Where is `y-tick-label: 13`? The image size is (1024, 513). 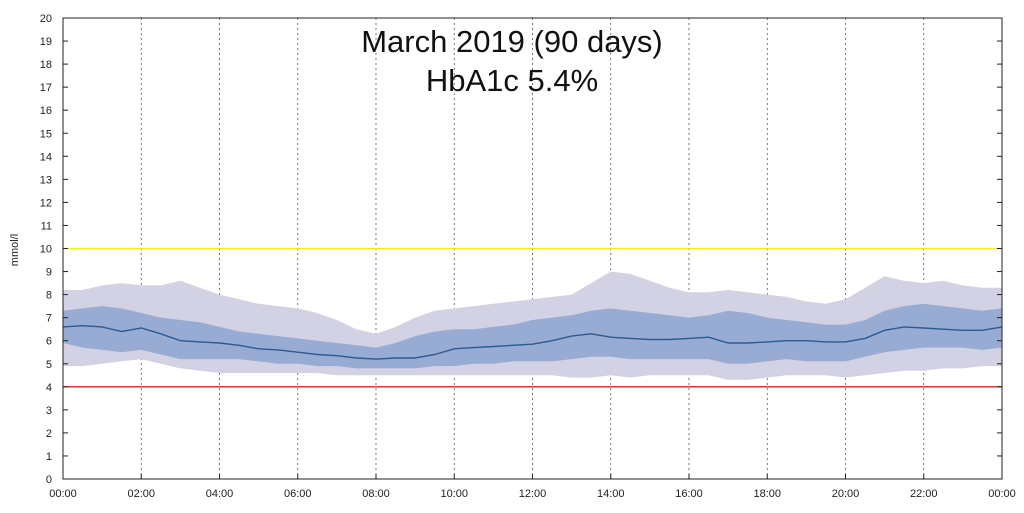 y-tick-label: 13 is located at coordinates (46, 180).